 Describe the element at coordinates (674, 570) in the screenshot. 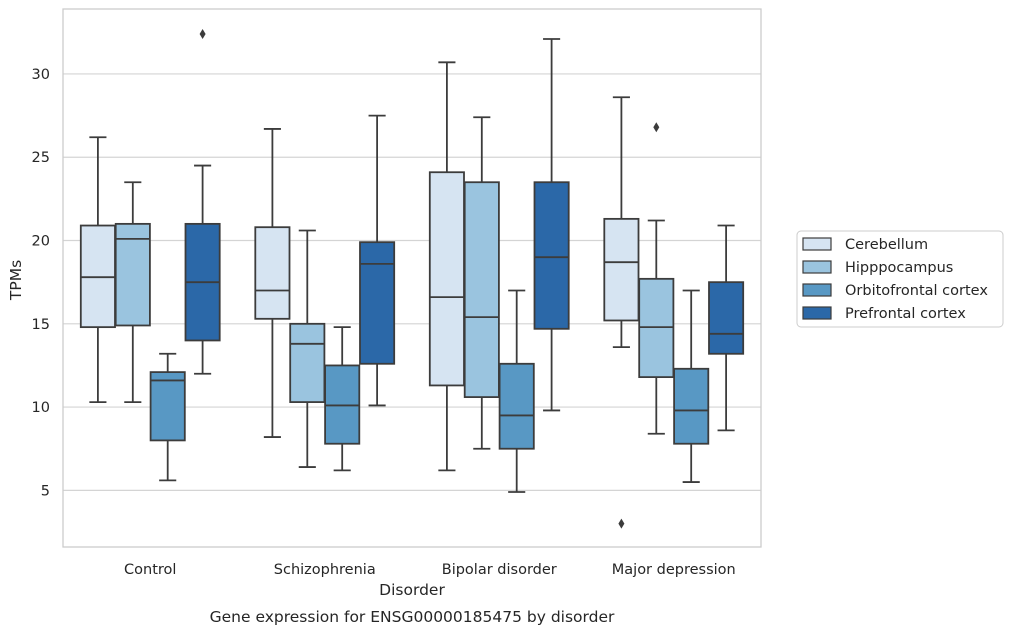

I see `x-tick-label: Major depression` at that location.